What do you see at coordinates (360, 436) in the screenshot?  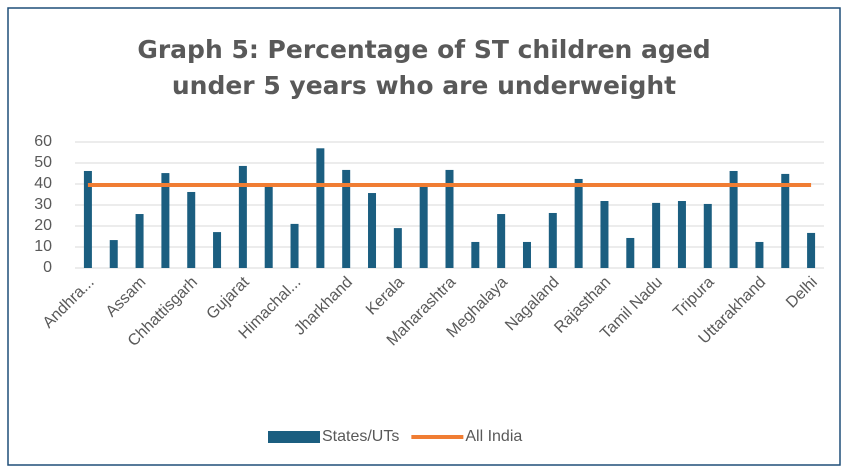 I see `legend-label: States/UTs` at bounding box center [360, 436].